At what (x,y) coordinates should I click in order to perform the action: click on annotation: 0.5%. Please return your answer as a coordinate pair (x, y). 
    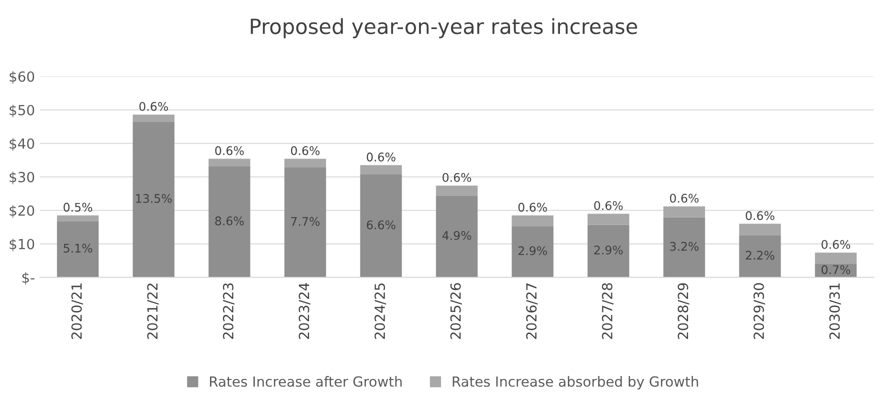
    Looking at the image, I should click on (78, 207).